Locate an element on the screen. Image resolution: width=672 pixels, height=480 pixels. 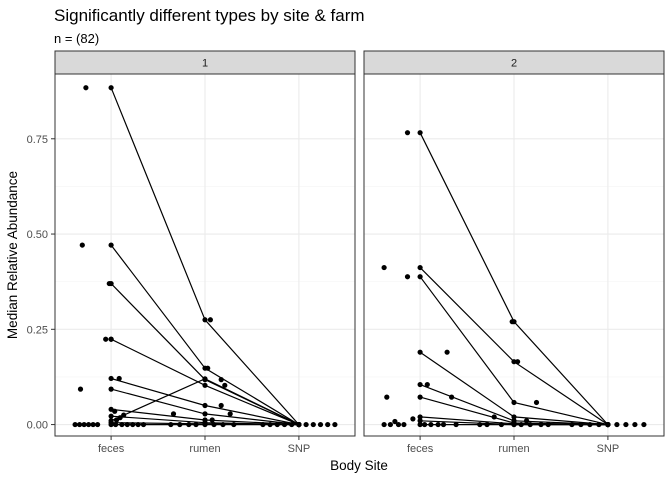
chart-subtitle: n = (82) is located at coordinates (76, 38).